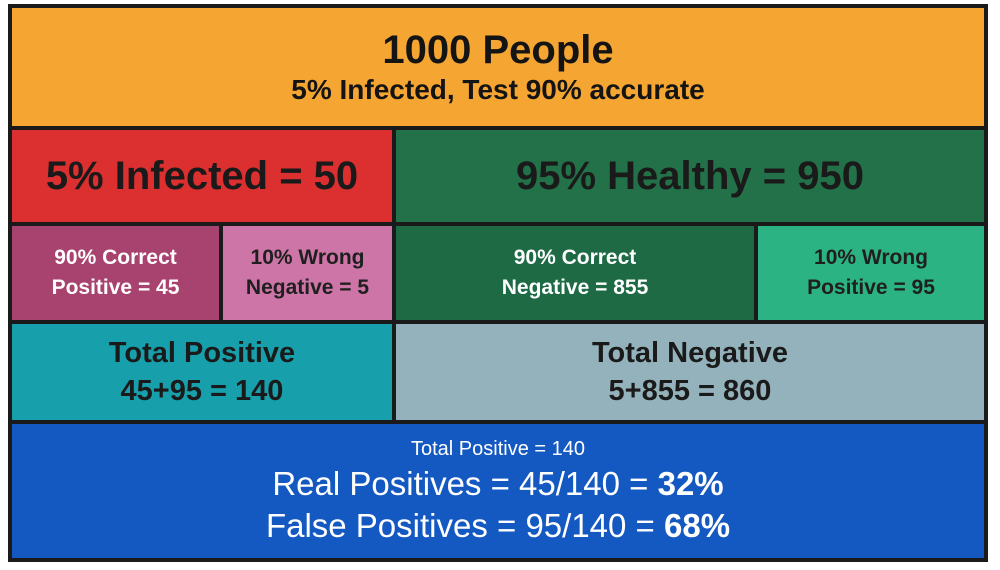 The image size is (1000, 570). What do you see at coordinates (871, 287) in the screenshot?
I see `breakdown-line2: Positive = 95` at bounding box center [871, 287].